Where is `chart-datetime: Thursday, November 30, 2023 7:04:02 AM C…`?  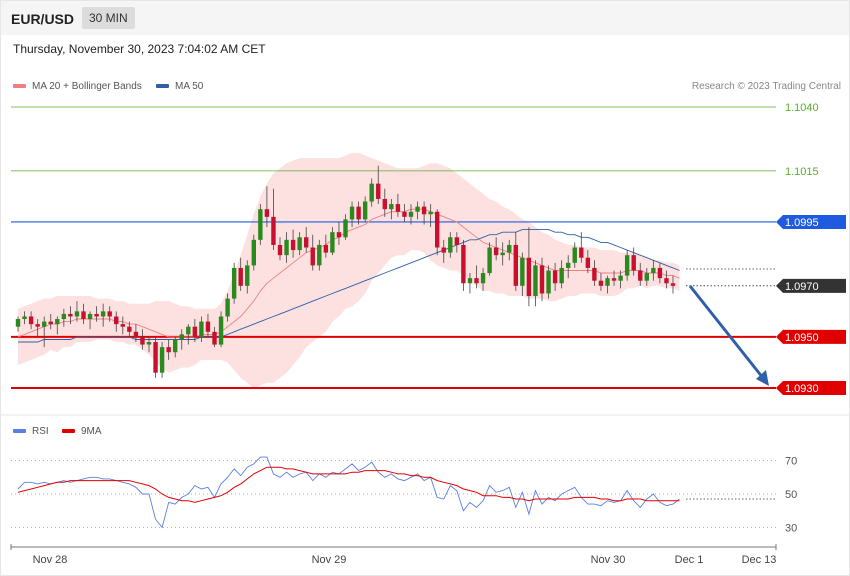 chart-datetime: Thursday, November 30, 2023 7:04:02 AM C… is located at coordinates (139, 49).